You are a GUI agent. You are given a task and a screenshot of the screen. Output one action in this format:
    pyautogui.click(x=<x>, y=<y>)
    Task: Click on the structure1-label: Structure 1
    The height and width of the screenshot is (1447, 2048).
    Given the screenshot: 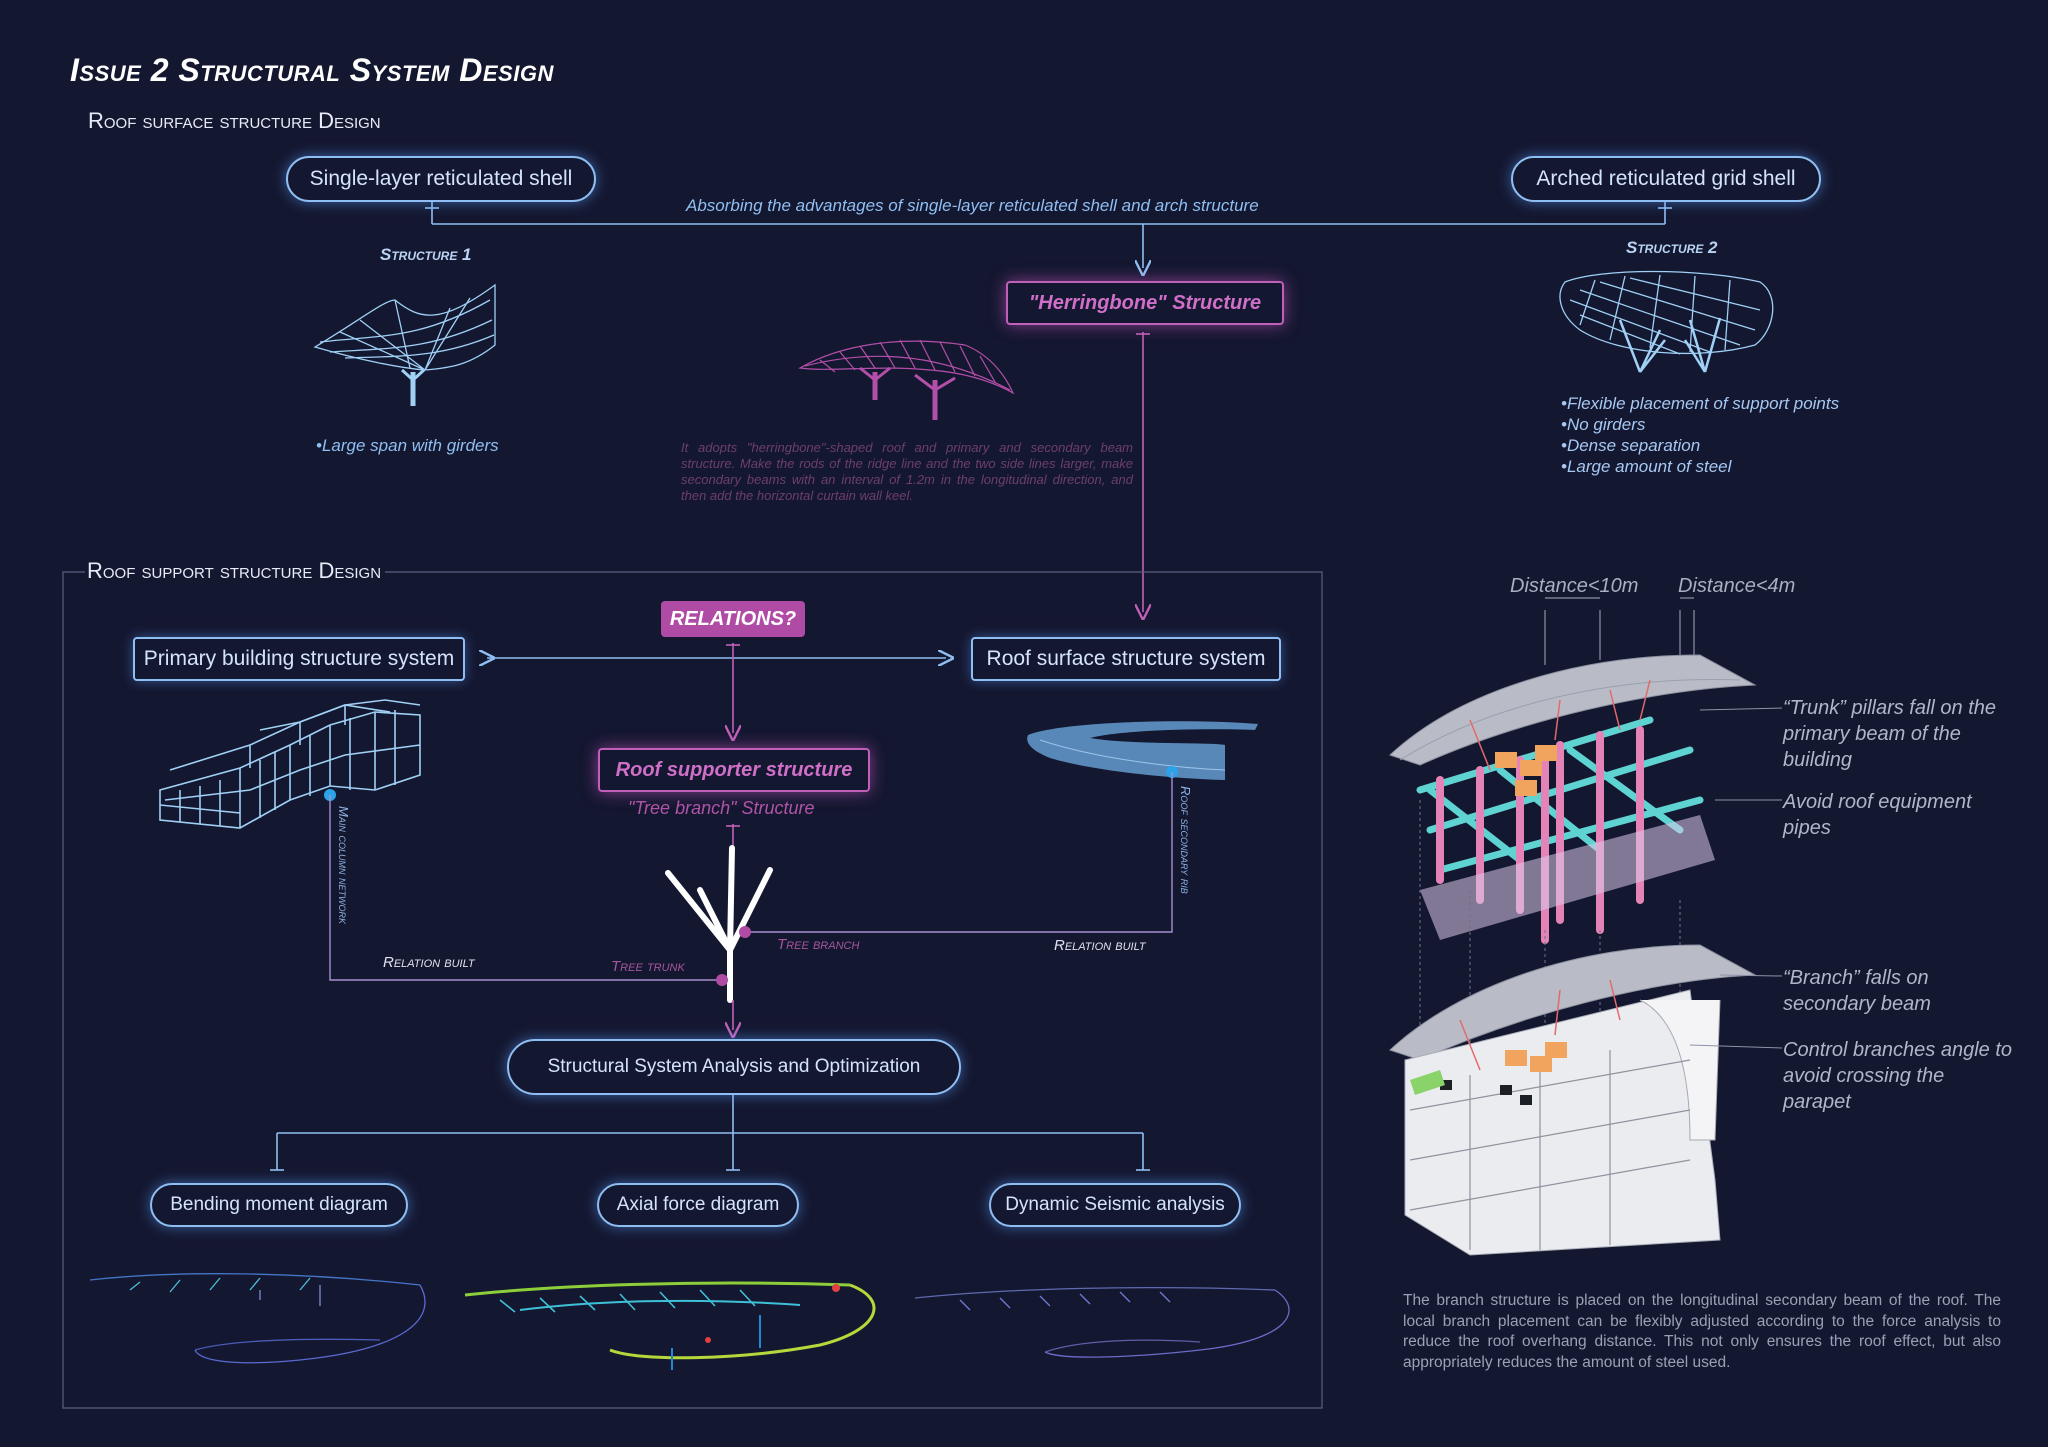 What is the action you would take?
    pyautogui.click(x=426, y=254)
    